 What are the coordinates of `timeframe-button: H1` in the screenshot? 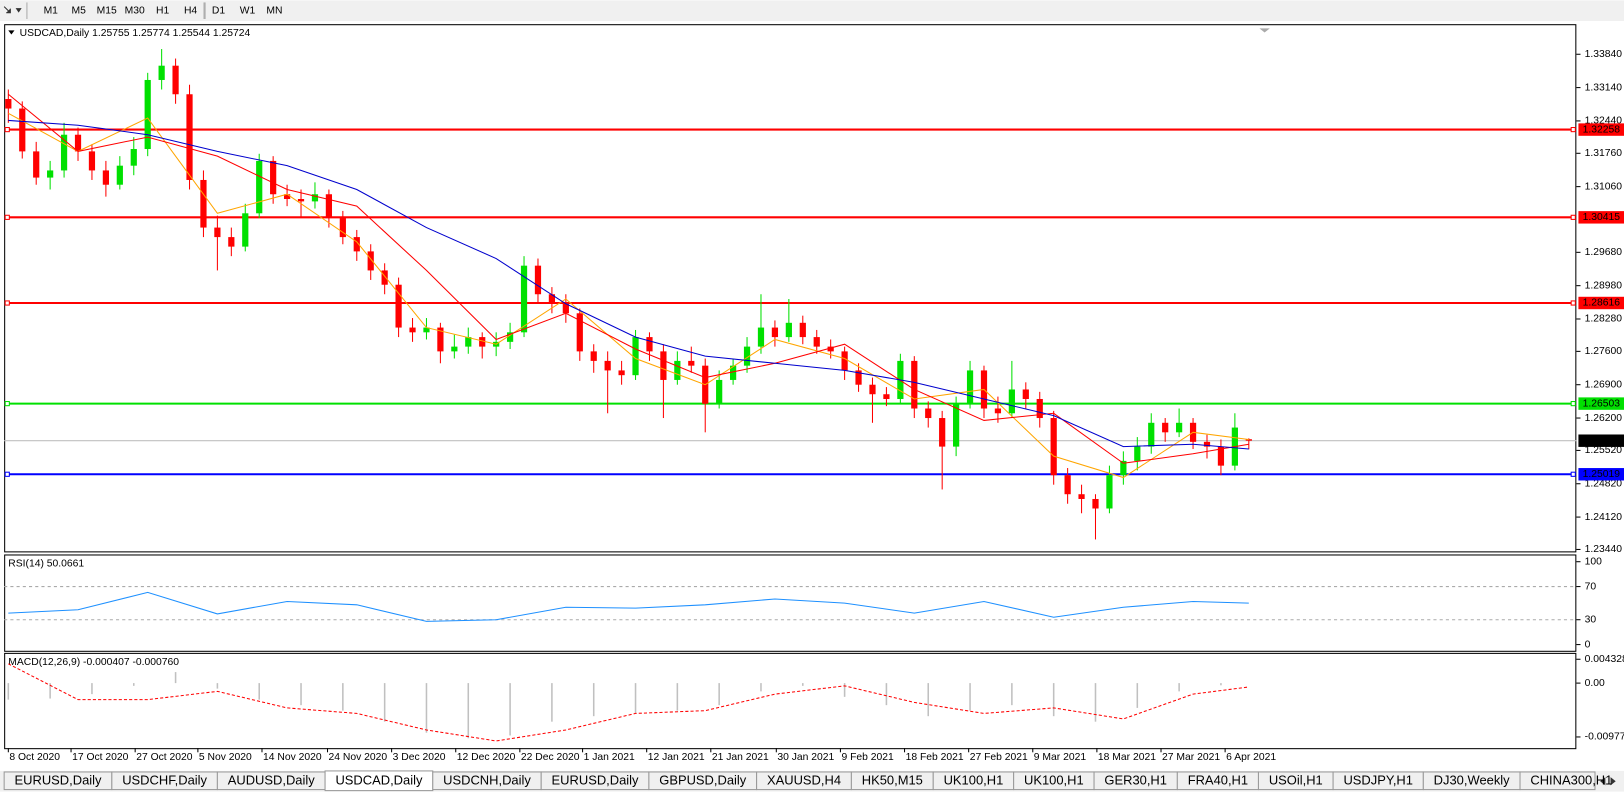 It's located at (162, 10).